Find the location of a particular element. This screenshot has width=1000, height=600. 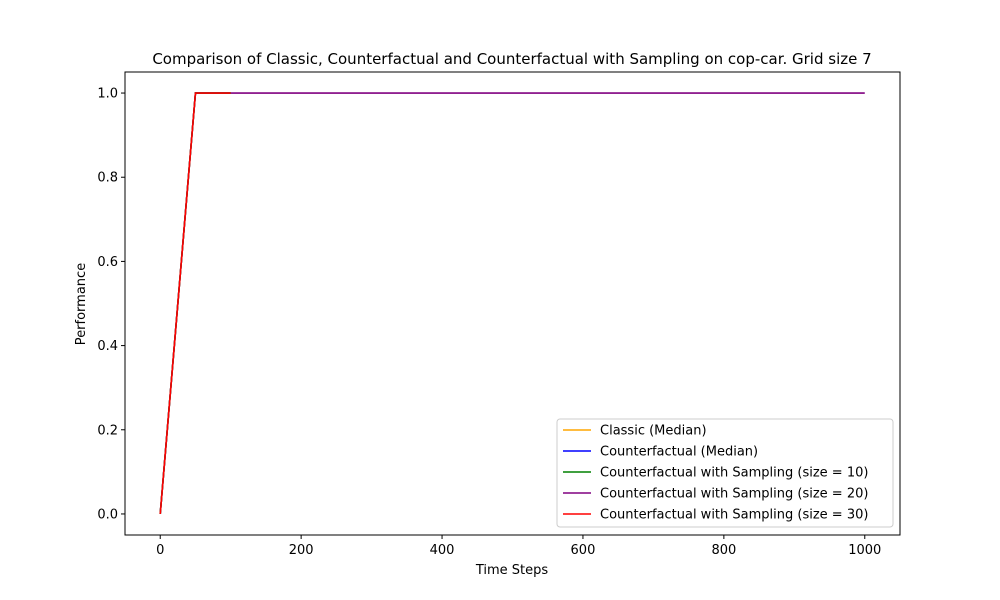

x-tick-label: 800 is located at coordinates (723, 550).